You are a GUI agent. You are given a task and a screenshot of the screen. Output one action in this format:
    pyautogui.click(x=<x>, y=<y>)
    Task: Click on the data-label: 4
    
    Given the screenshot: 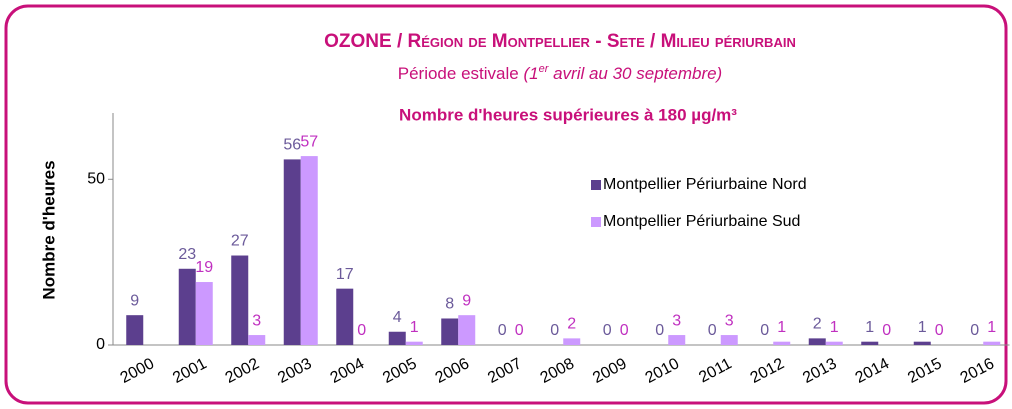 What is the action you would take?
    pyautogui.click(x=397, y=317)
    